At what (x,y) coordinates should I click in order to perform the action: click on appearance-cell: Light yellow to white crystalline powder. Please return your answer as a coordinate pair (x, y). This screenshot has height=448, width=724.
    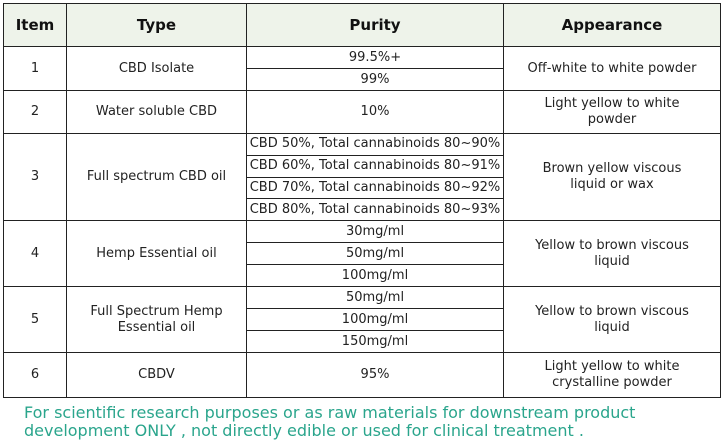
    Looking at the image, I should click on (612, 375).